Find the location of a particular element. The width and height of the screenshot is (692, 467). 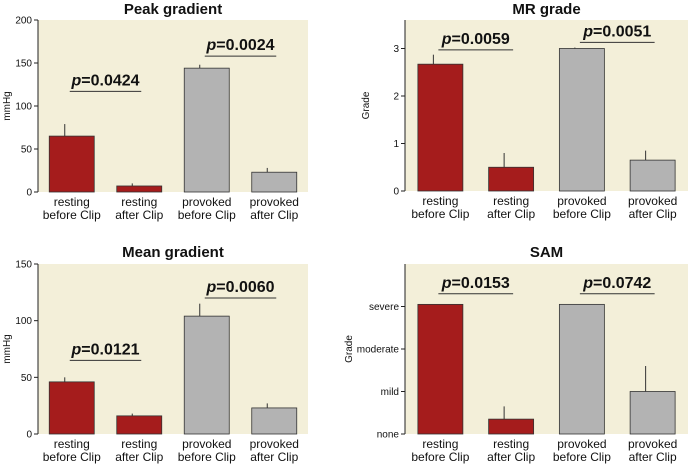

chart-title: Mean gradient is located at coordinates (173, 252).